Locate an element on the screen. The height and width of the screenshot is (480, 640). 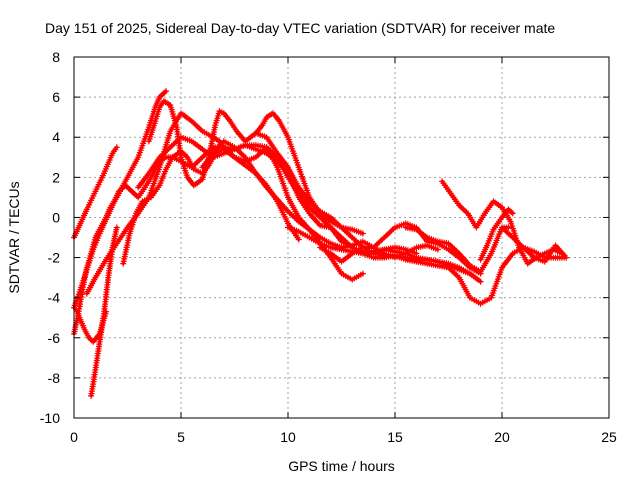
y-tick-label: 2 is located at coordinates (56, 177).